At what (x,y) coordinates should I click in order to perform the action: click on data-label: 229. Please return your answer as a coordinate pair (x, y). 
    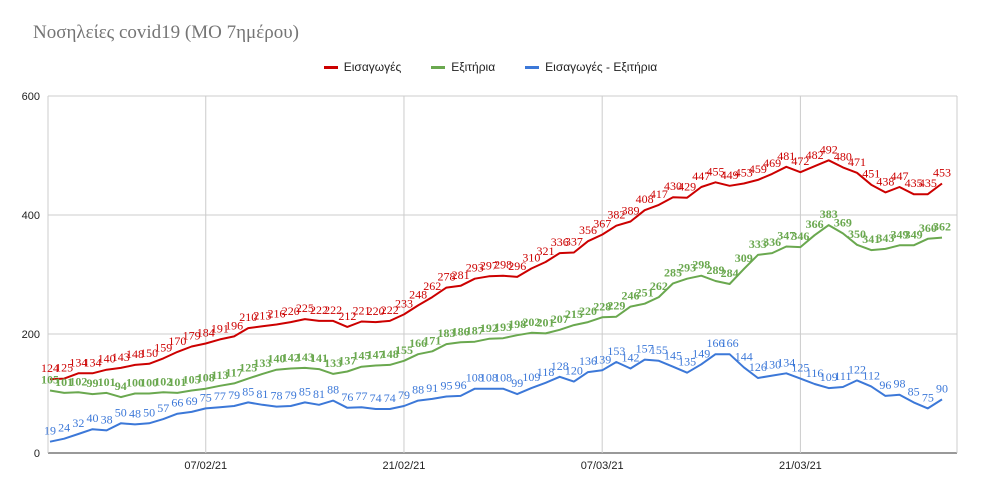
    Looking at the image, I should click on (616, 306).